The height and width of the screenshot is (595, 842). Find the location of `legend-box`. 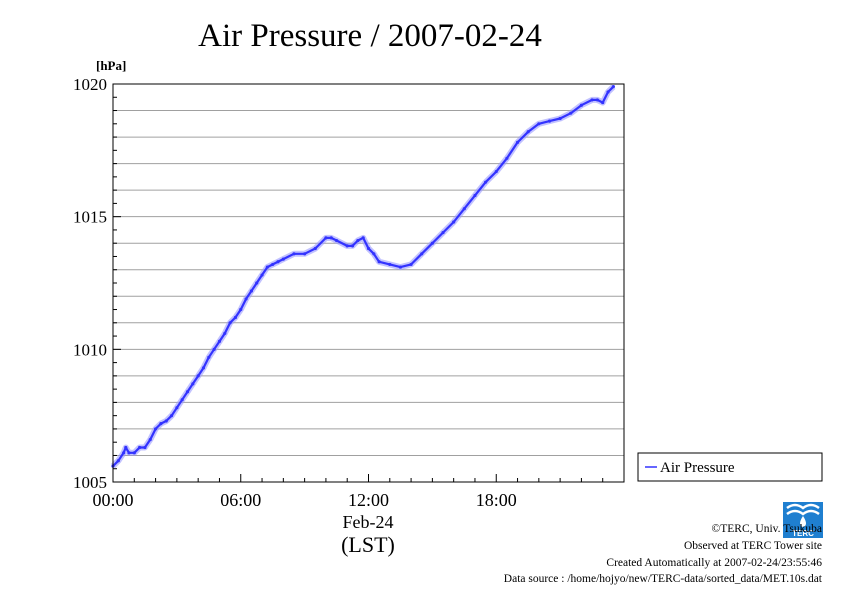

legend-box is located at coordinates (730, 467).